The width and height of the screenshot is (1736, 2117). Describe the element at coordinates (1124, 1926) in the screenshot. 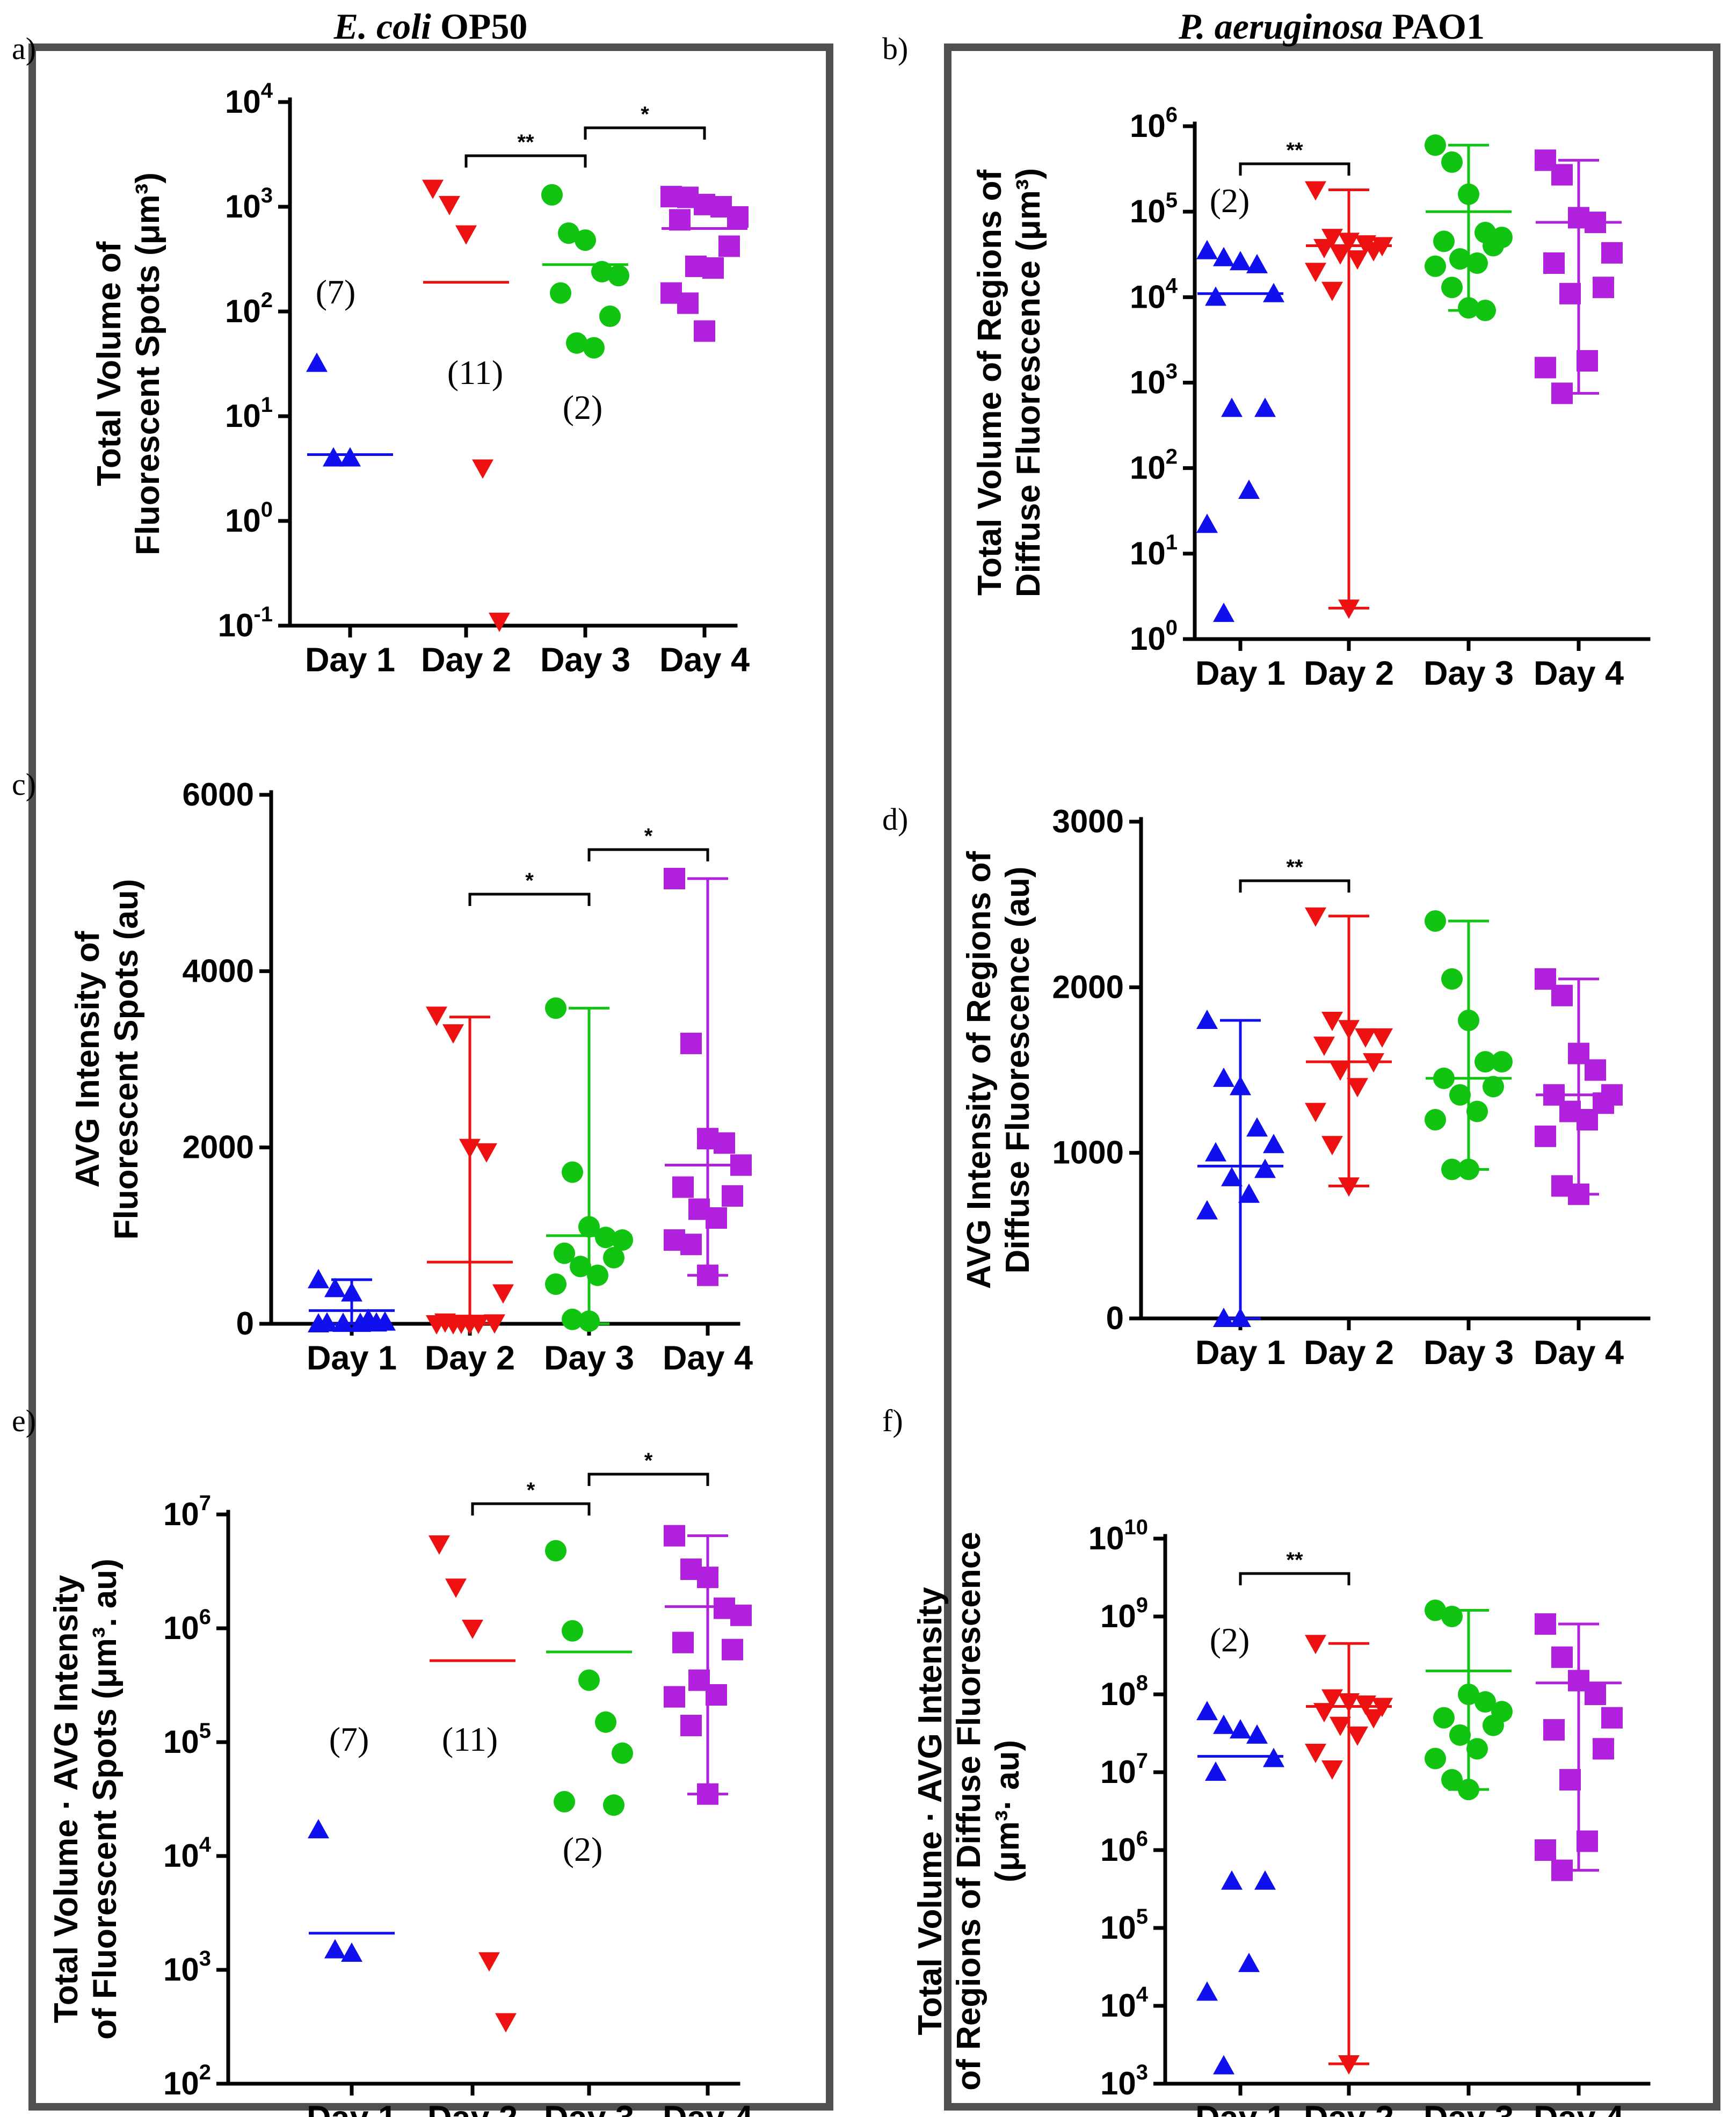

I see `y-tick-label-f: 10⁵` at that location.